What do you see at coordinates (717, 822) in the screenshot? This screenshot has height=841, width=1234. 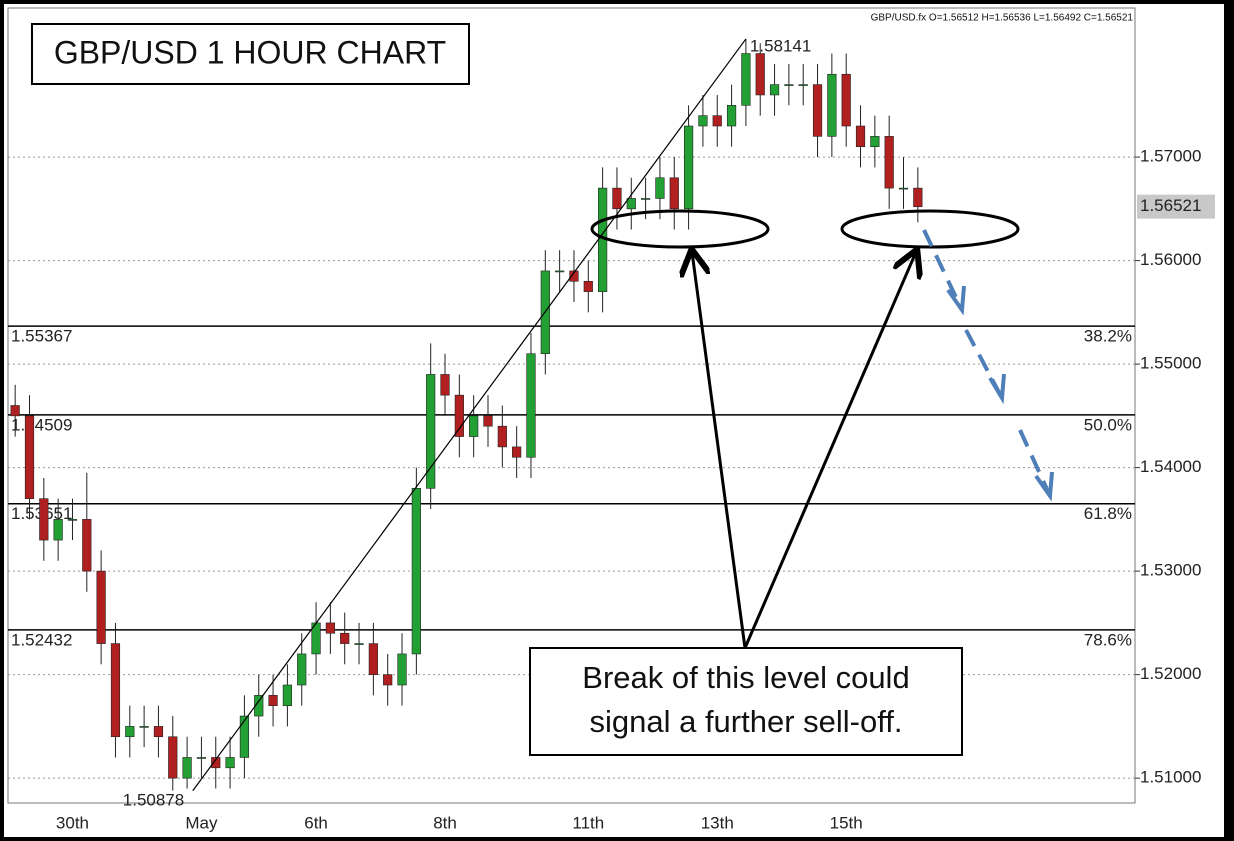 I see `x-tick-label: 13th` at bounding box center [717, 822].